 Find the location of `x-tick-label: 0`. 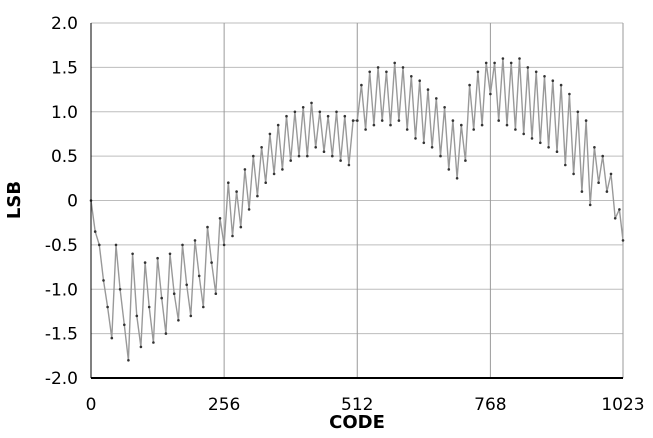

x-tick-label: 0 is located at coordinates (91, 405).